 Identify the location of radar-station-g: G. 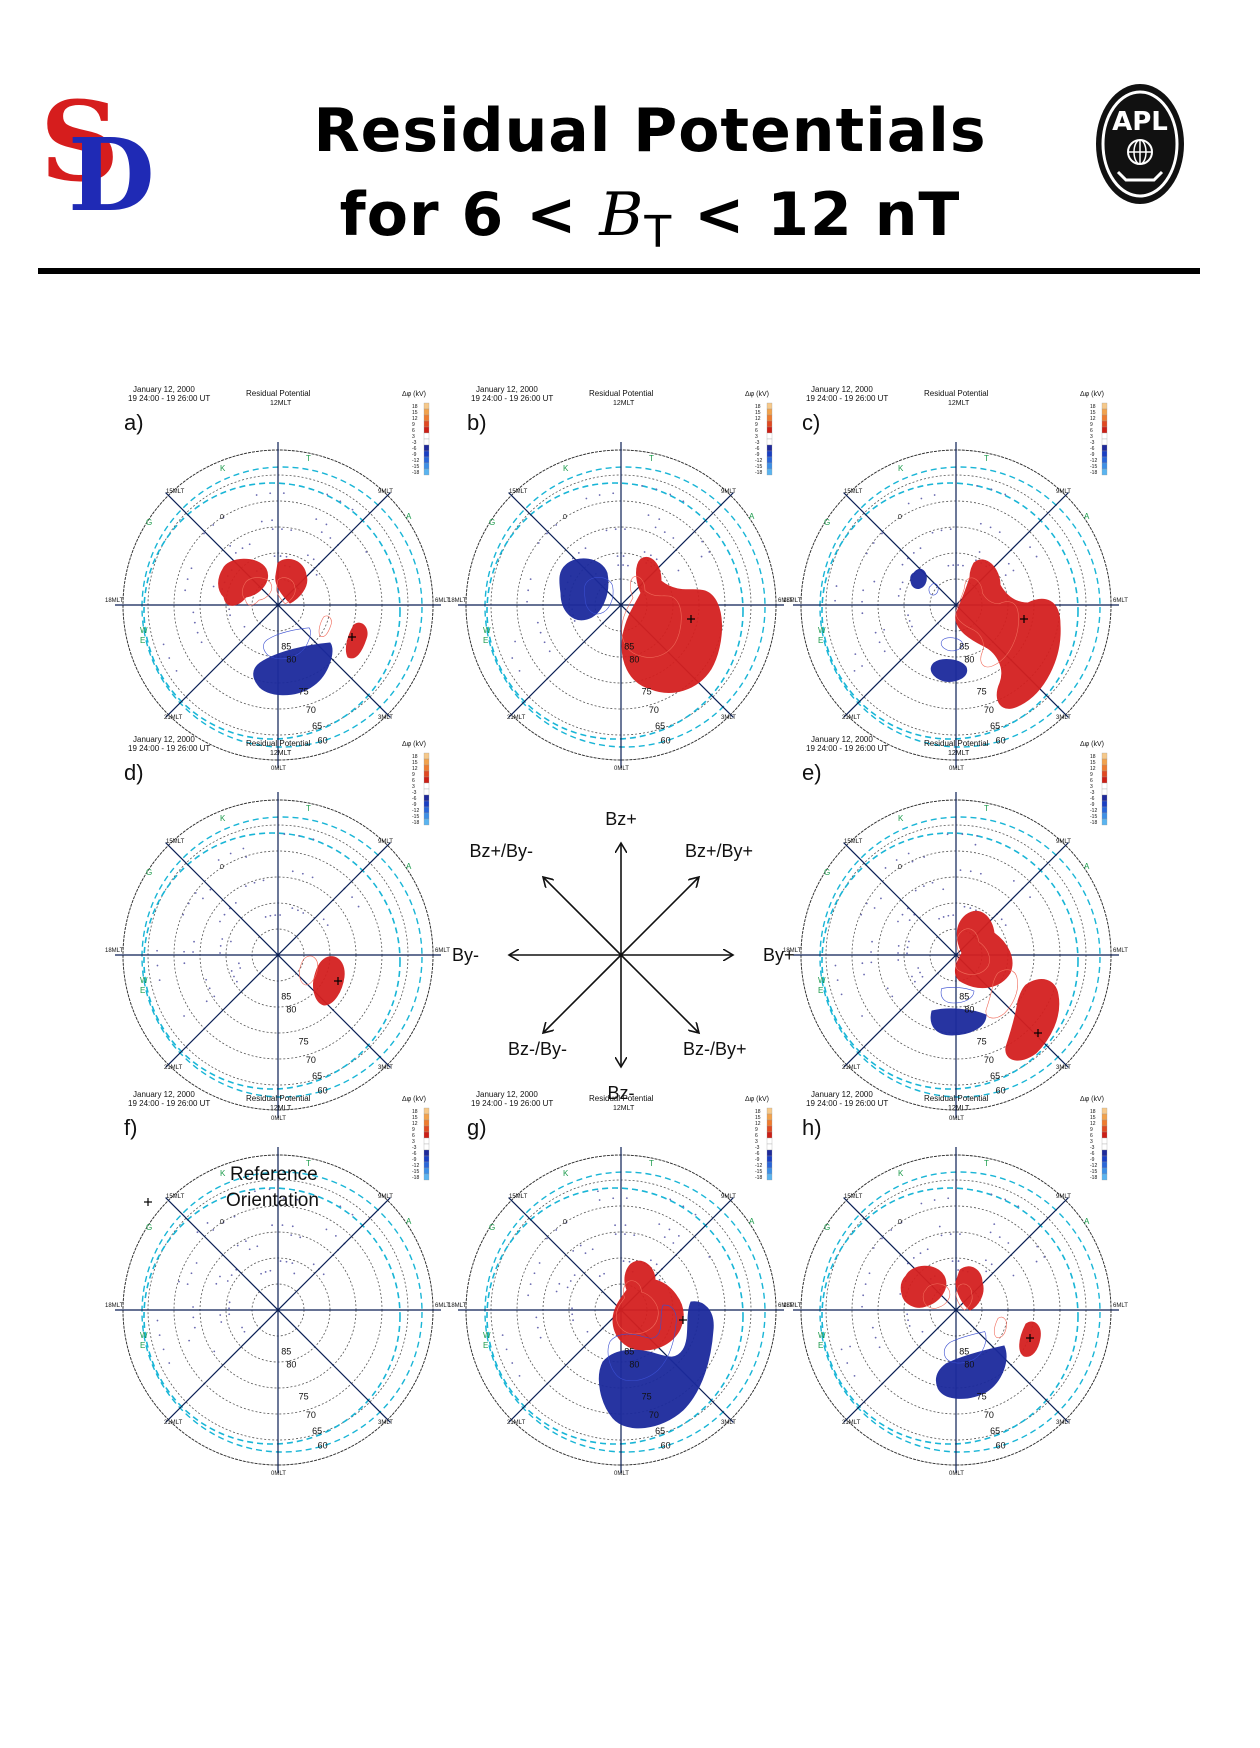
(149, 522).